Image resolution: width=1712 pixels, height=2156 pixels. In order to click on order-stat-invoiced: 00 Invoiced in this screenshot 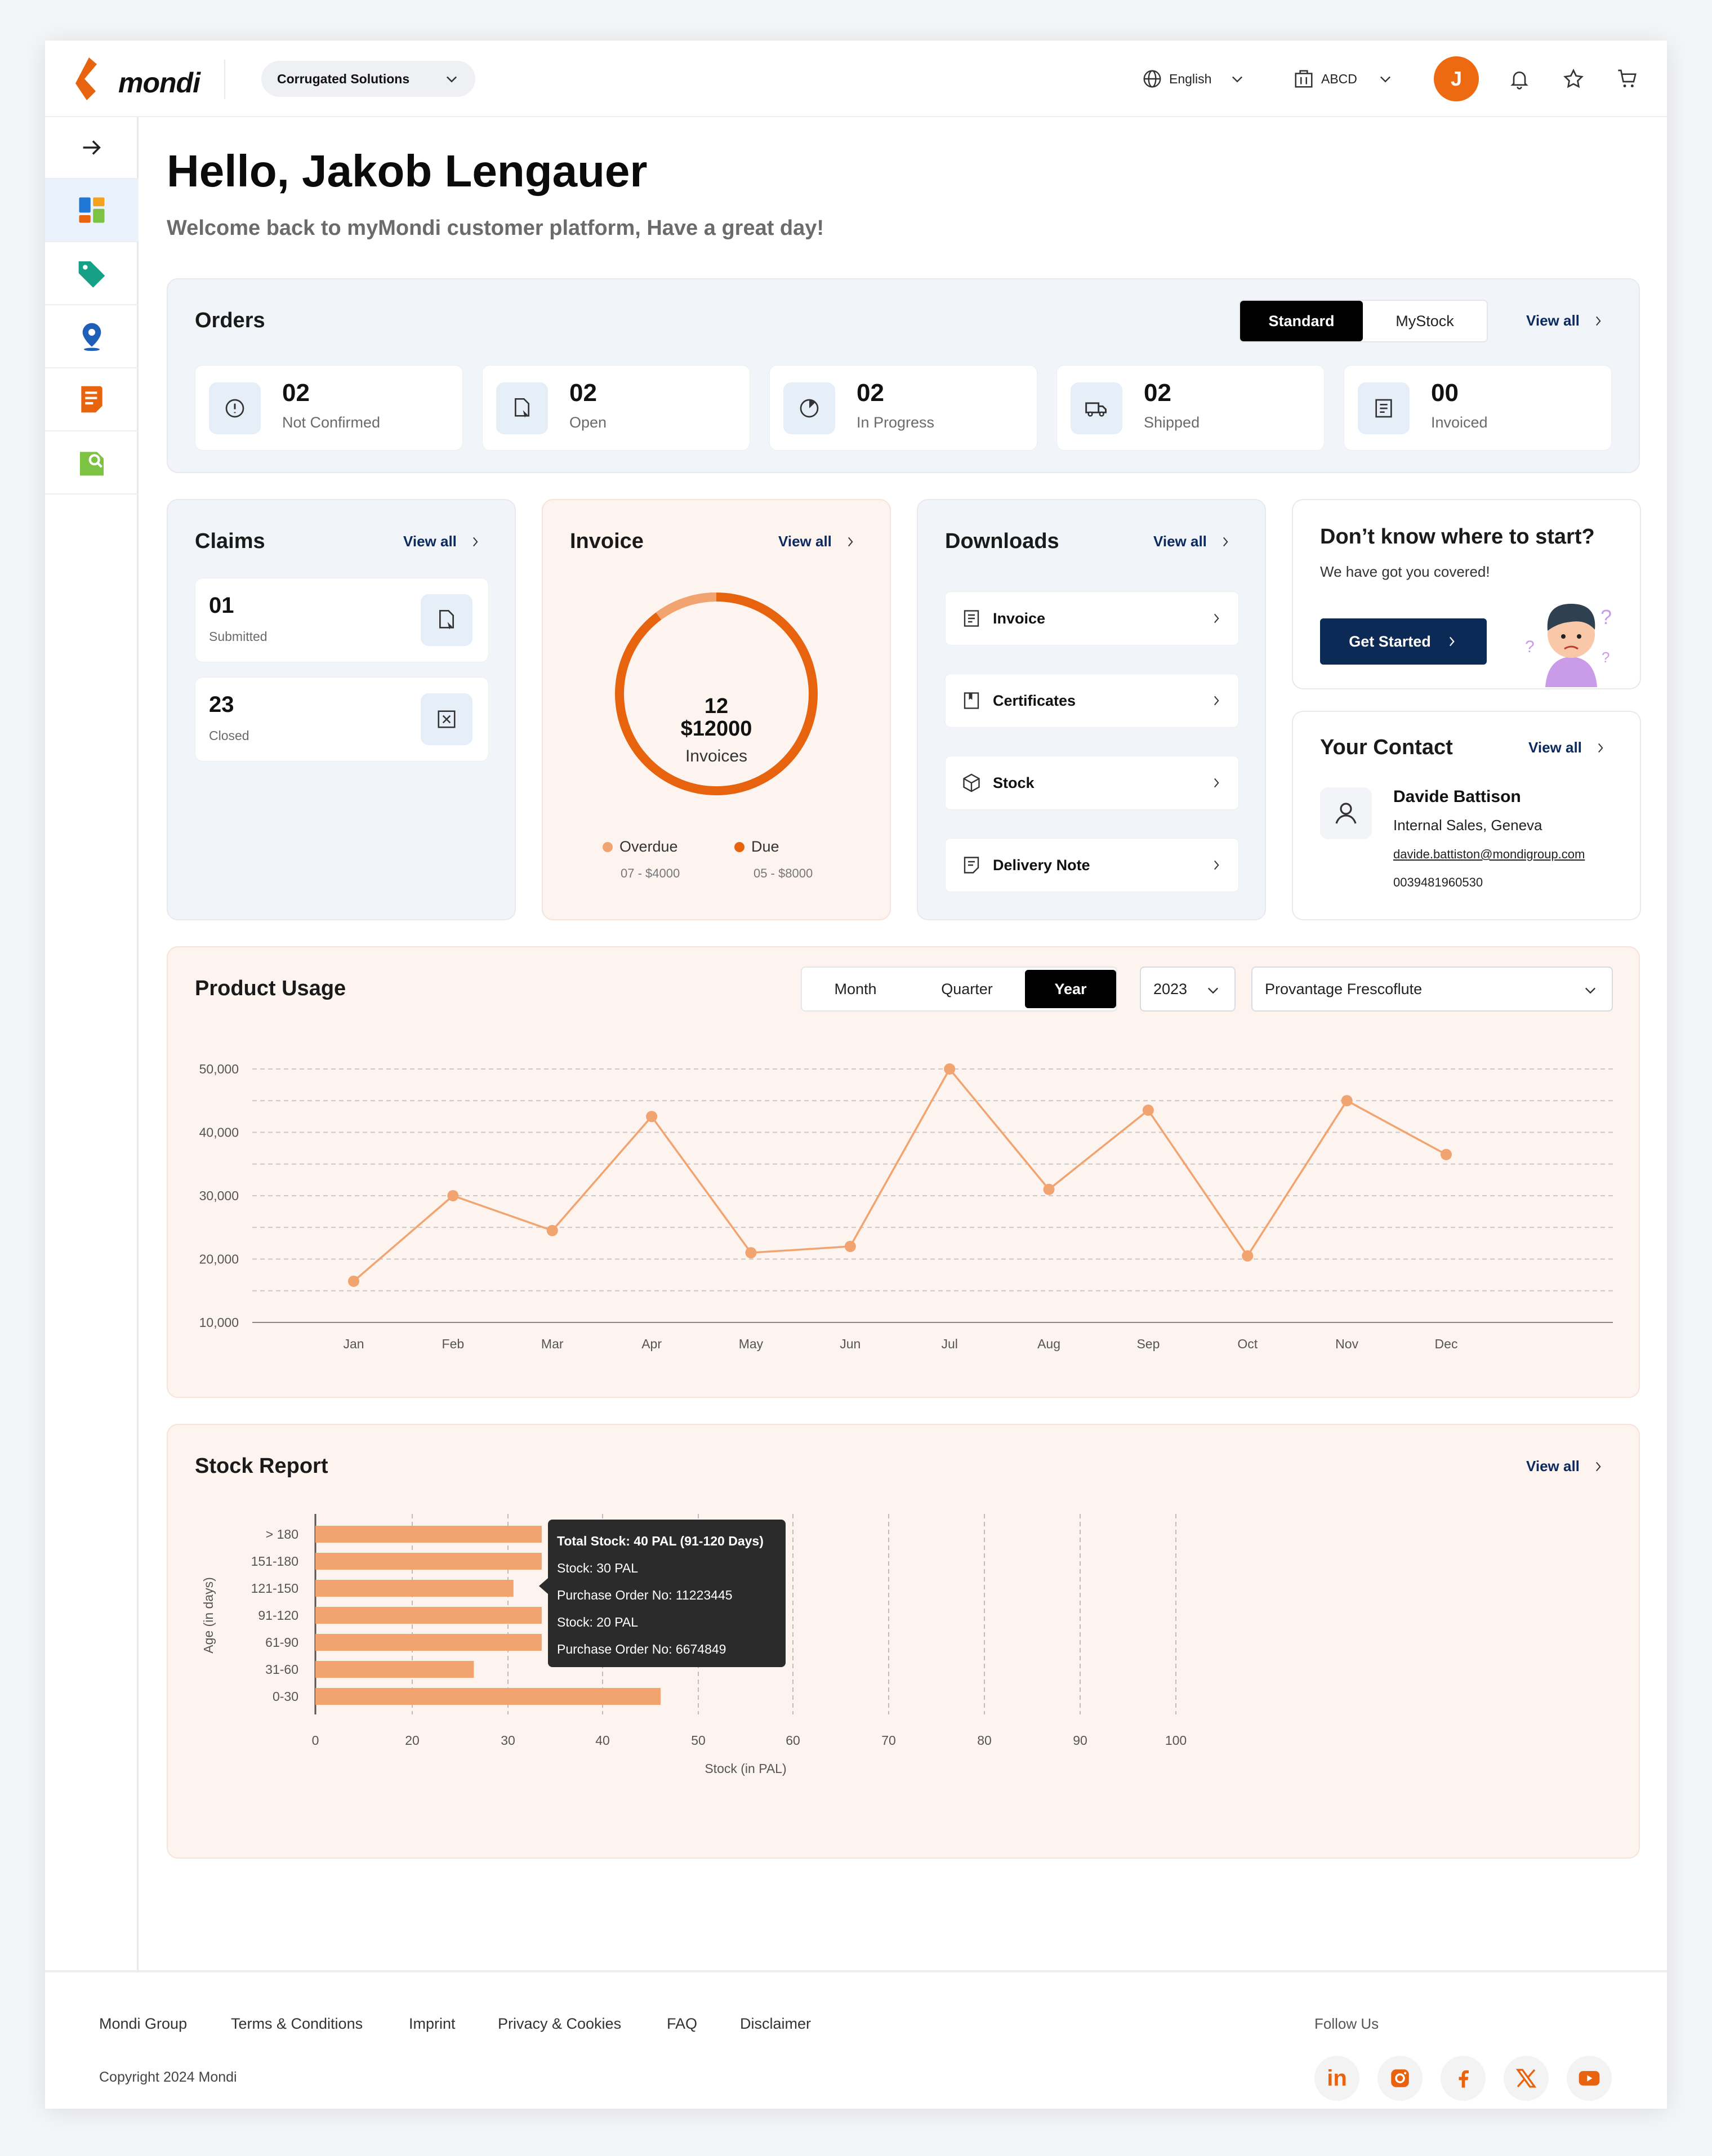, I will do `click(1478, 408)`.